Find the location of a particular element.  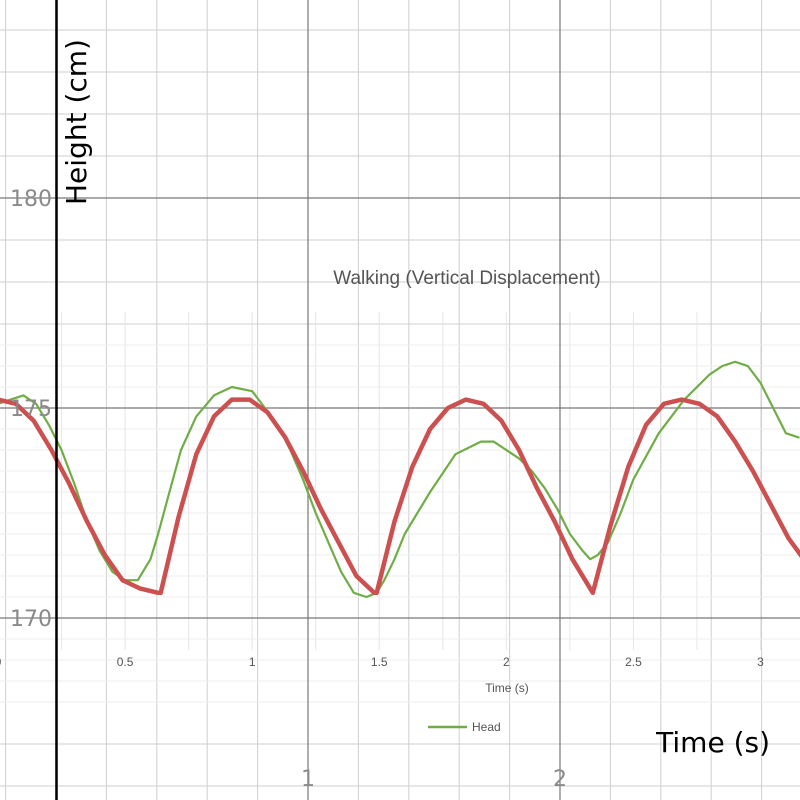

outer-y-tick-label: 180 is located at coordinates (31, 199).